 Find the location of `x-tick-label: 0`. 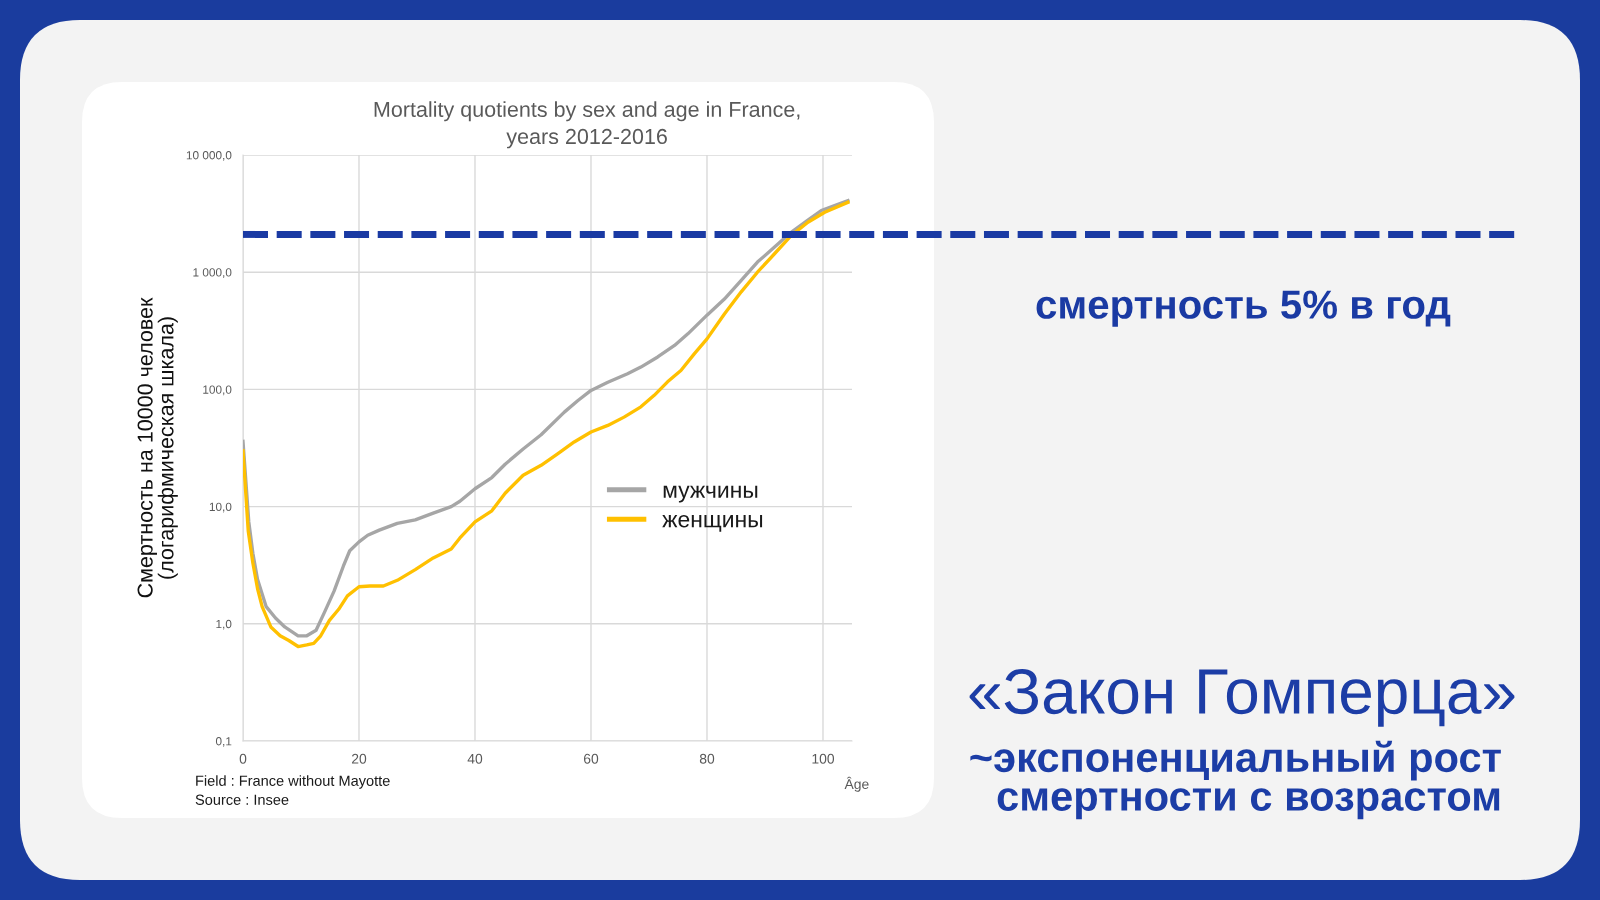

x-tick-label: 0 is located at coordinates (243, 758).